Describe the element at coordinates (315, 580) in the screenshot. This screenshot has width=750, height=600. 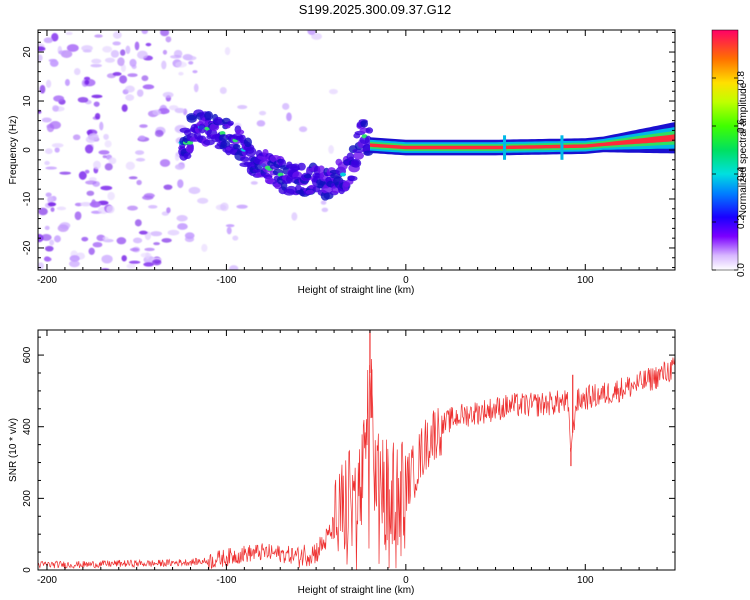
I see `snr-x-tick-labels: -200 -100 0 100` at that location.